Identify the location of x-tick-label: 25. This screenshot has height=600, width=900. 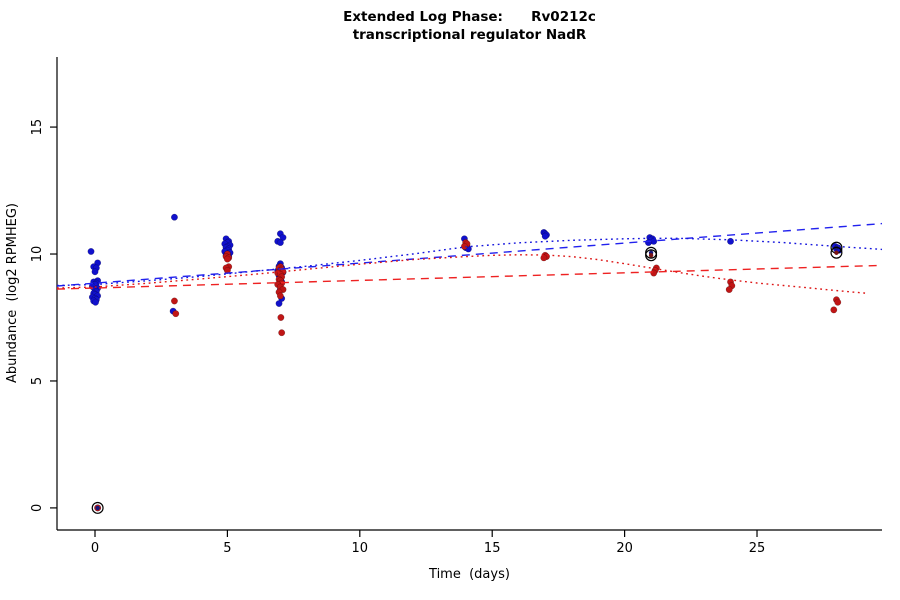
(757, 548).